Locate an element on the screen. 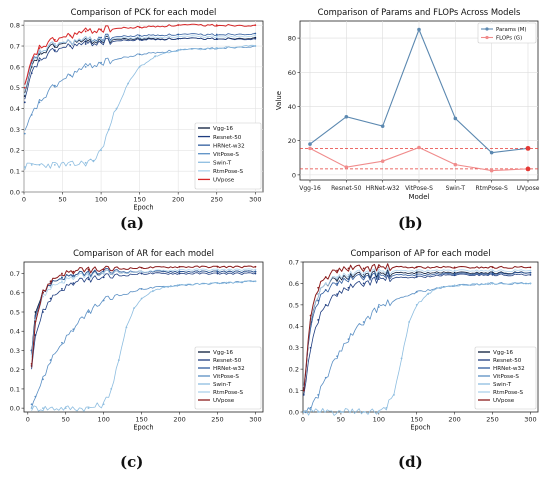  x-tick-label: 250 is located at coordinates (217, 420).